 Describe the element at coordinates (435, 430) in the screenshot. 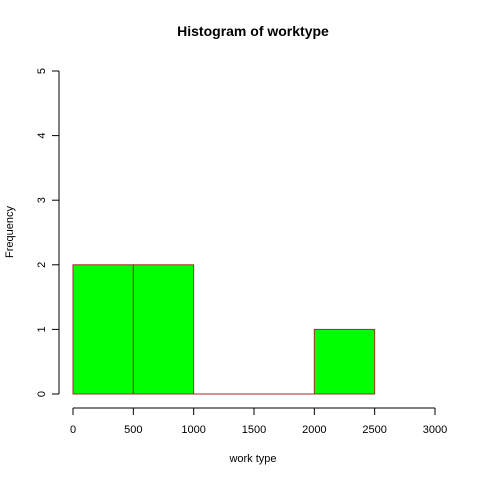

I see `x-tick-label-6: 3000` at that location.